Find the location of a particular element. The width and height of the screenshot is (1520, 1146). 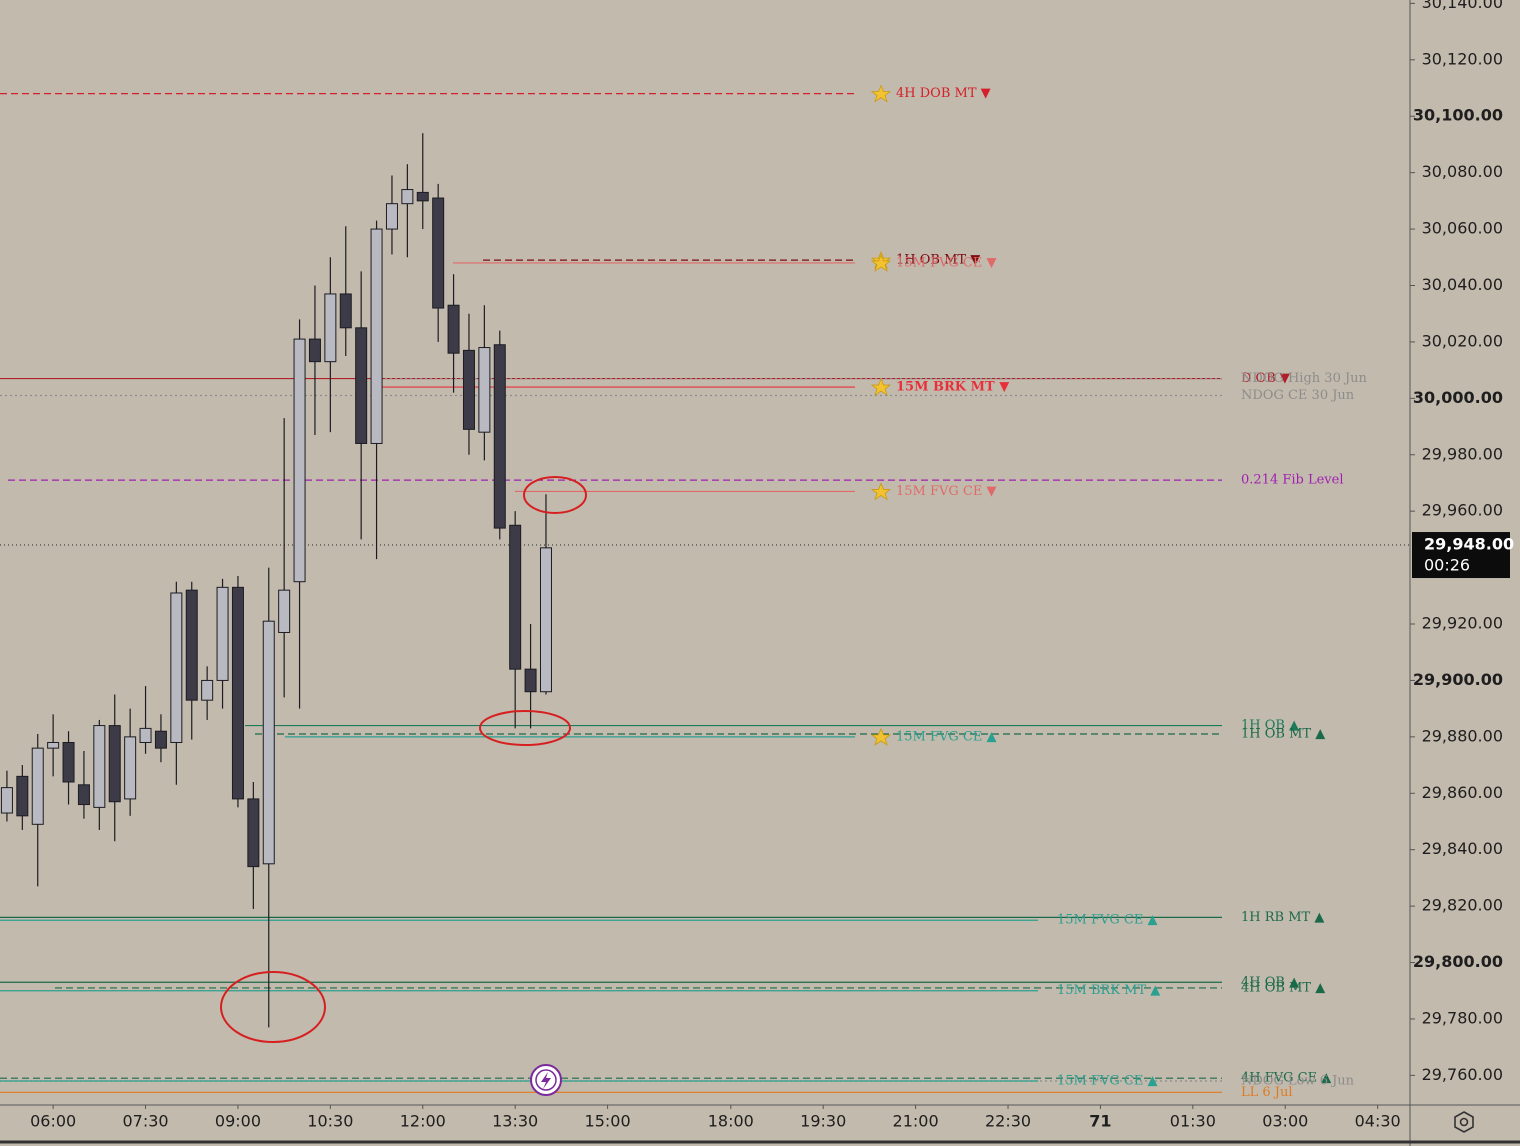

level-label: 15M BRK MT ▲ is located at coordinates (1108, 990).